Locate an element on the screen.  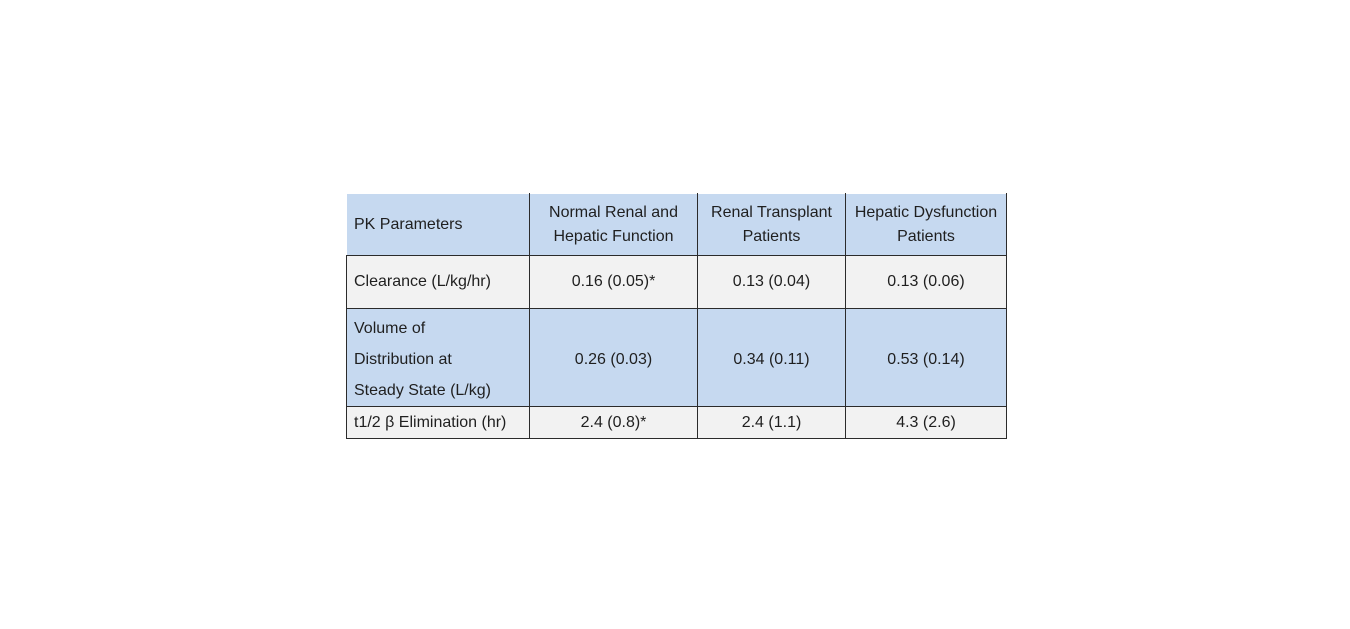
cell-volume-parameter-line3: Steady State (L/kg) is located at coordinates (422, 390).